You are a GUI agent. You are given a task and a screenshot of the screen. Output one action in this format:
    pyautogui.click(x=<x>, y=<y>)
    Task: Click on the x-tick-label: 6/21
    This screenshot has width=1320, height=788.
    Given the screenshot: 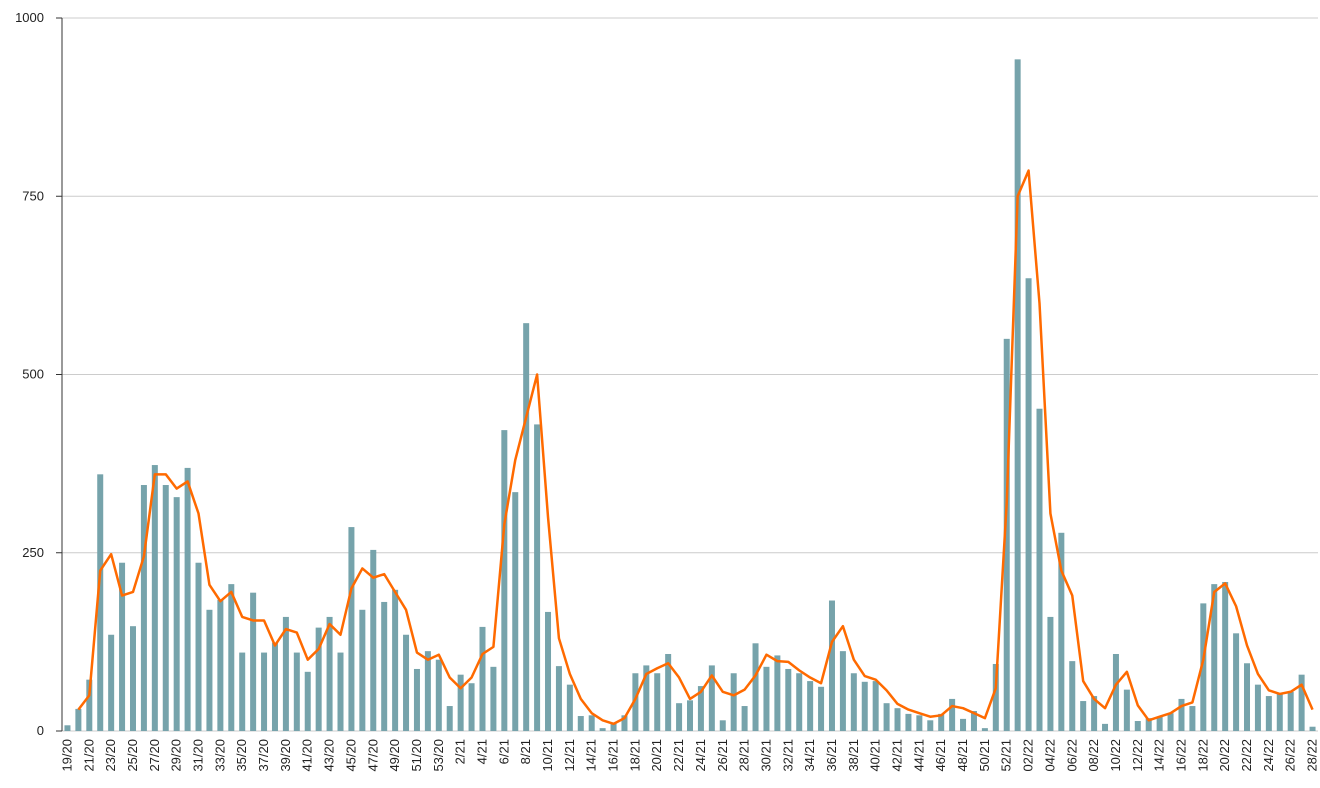 What is the action you would take?
    pyautogui.click(x=503, y=751)
    